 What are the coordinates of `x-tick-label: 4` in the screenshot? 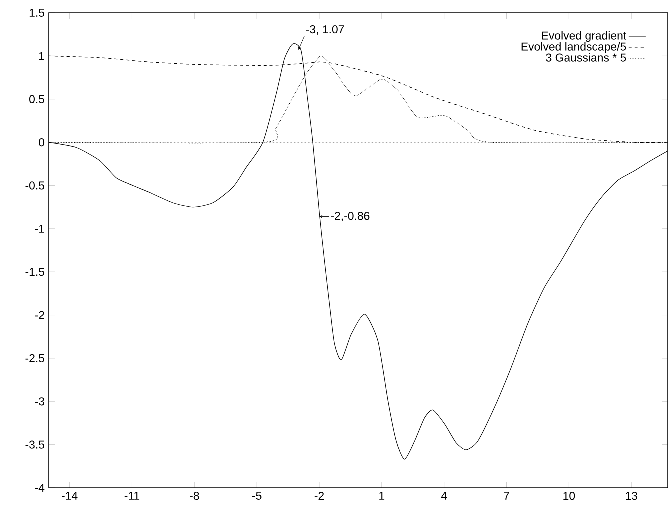 It's located at (444, 496).